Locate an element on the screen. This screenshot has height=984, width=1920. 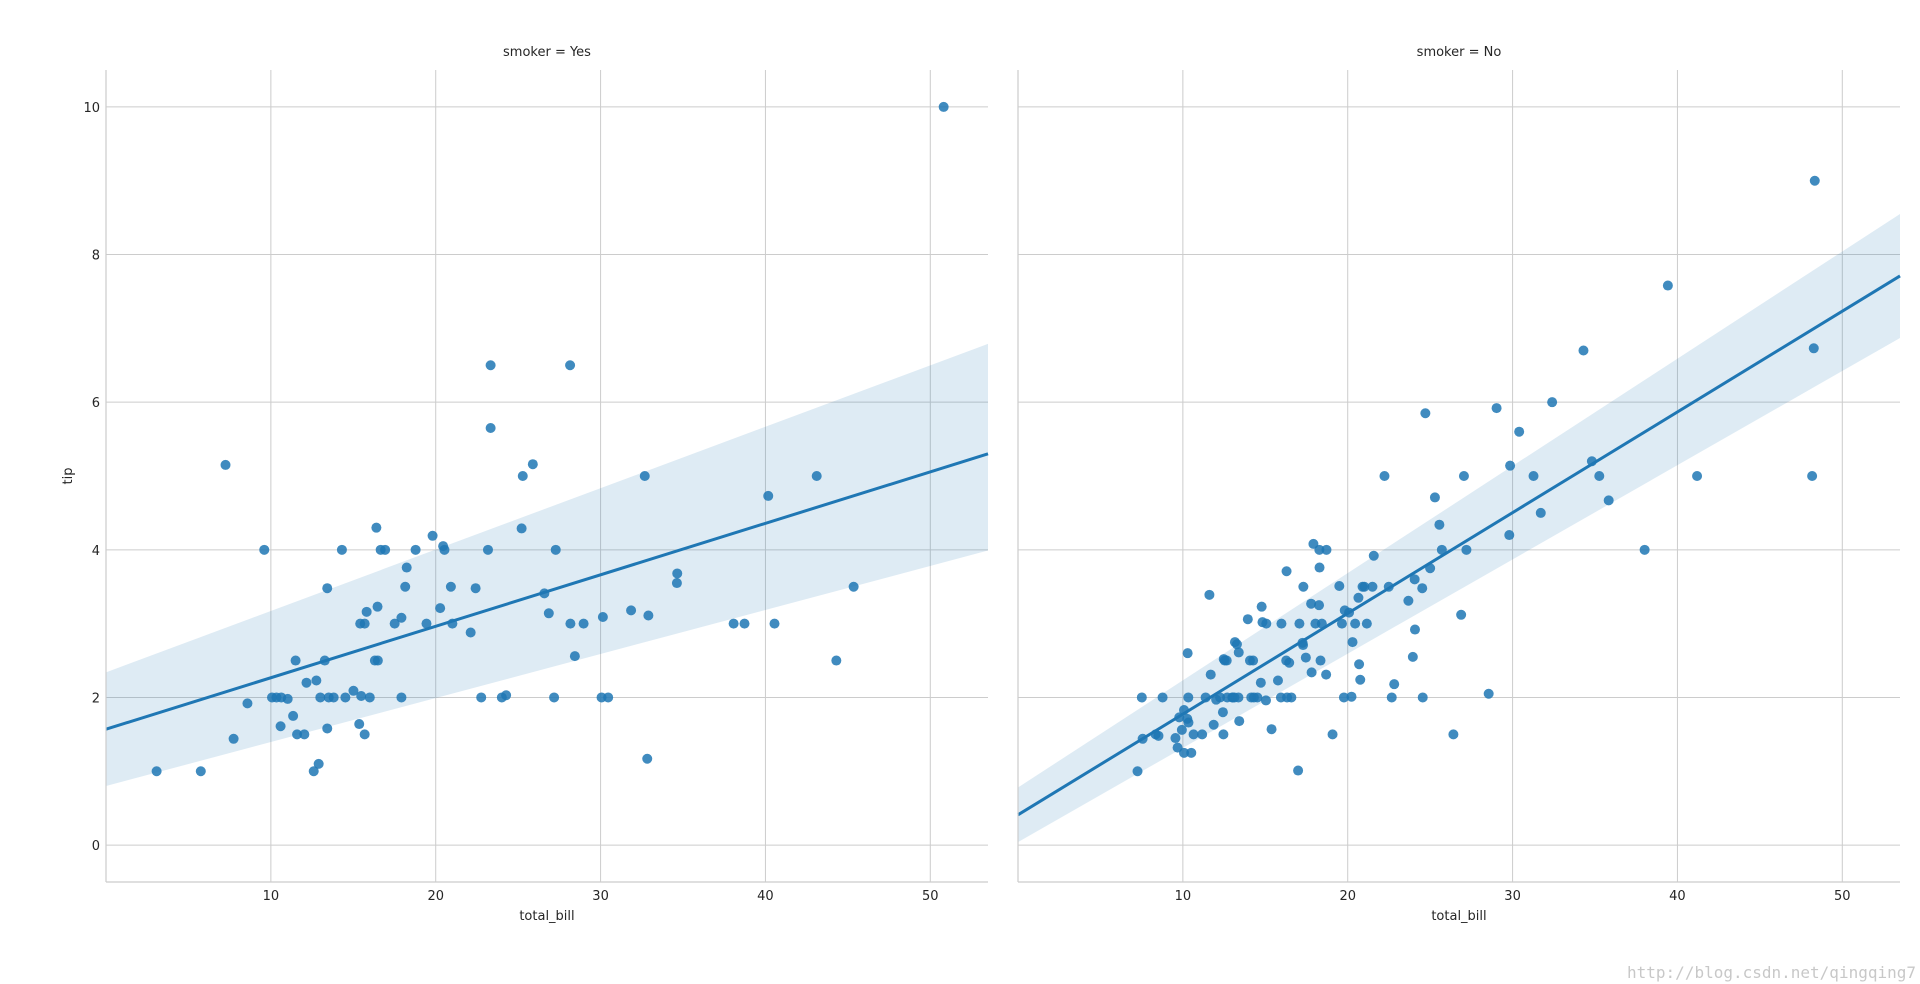
regression-line is located at coordinates (547, 591).